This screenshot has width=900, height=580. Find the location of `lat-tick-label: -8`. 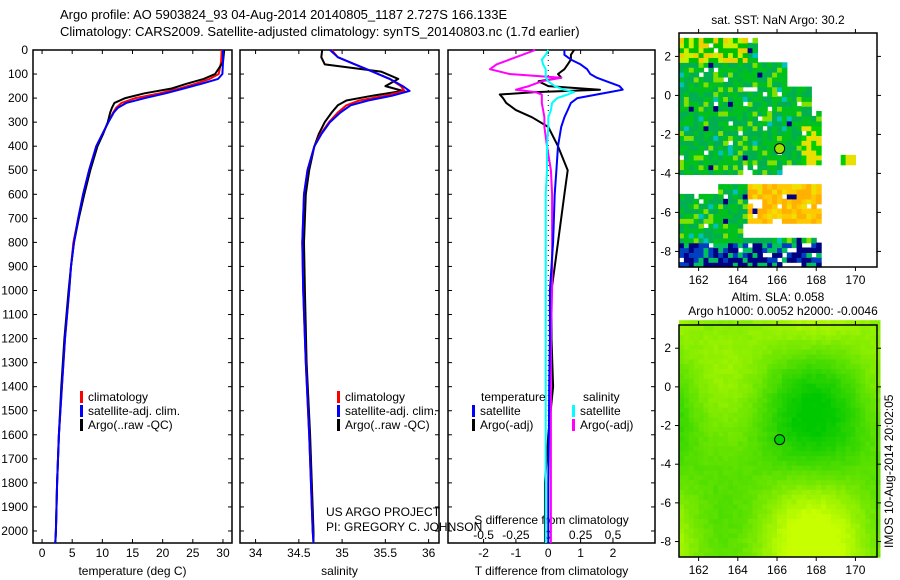

lat-tick-label: -8 is located at coordinates (665, 542).